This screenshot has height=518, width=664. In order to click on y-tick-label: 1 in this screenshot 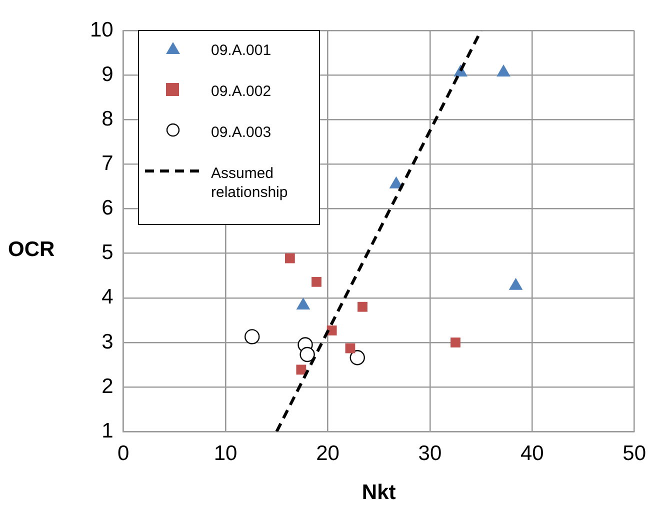, I will do `click(108, 430)`.